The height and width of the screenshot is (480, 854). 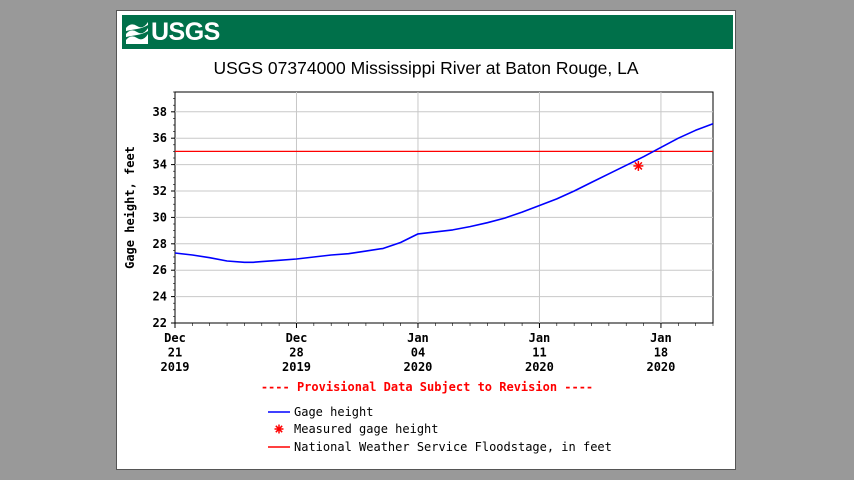 What do you see at coordinates (279, 429) in the screenshot?
I see `legend-swatch-star` at bounding box center [279, 429].